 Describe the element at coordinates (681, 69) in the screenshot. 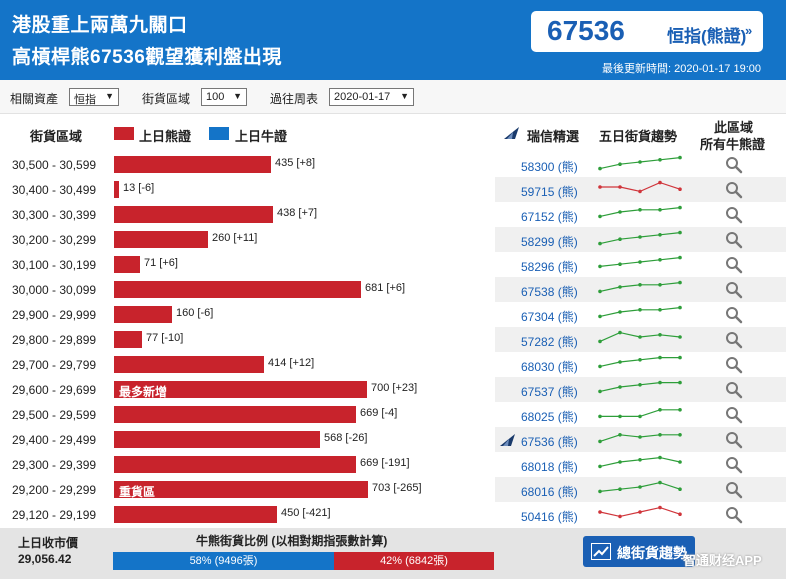

I see `last-updated: 最後更新時間: 2020-01-17 19:00` at that location.